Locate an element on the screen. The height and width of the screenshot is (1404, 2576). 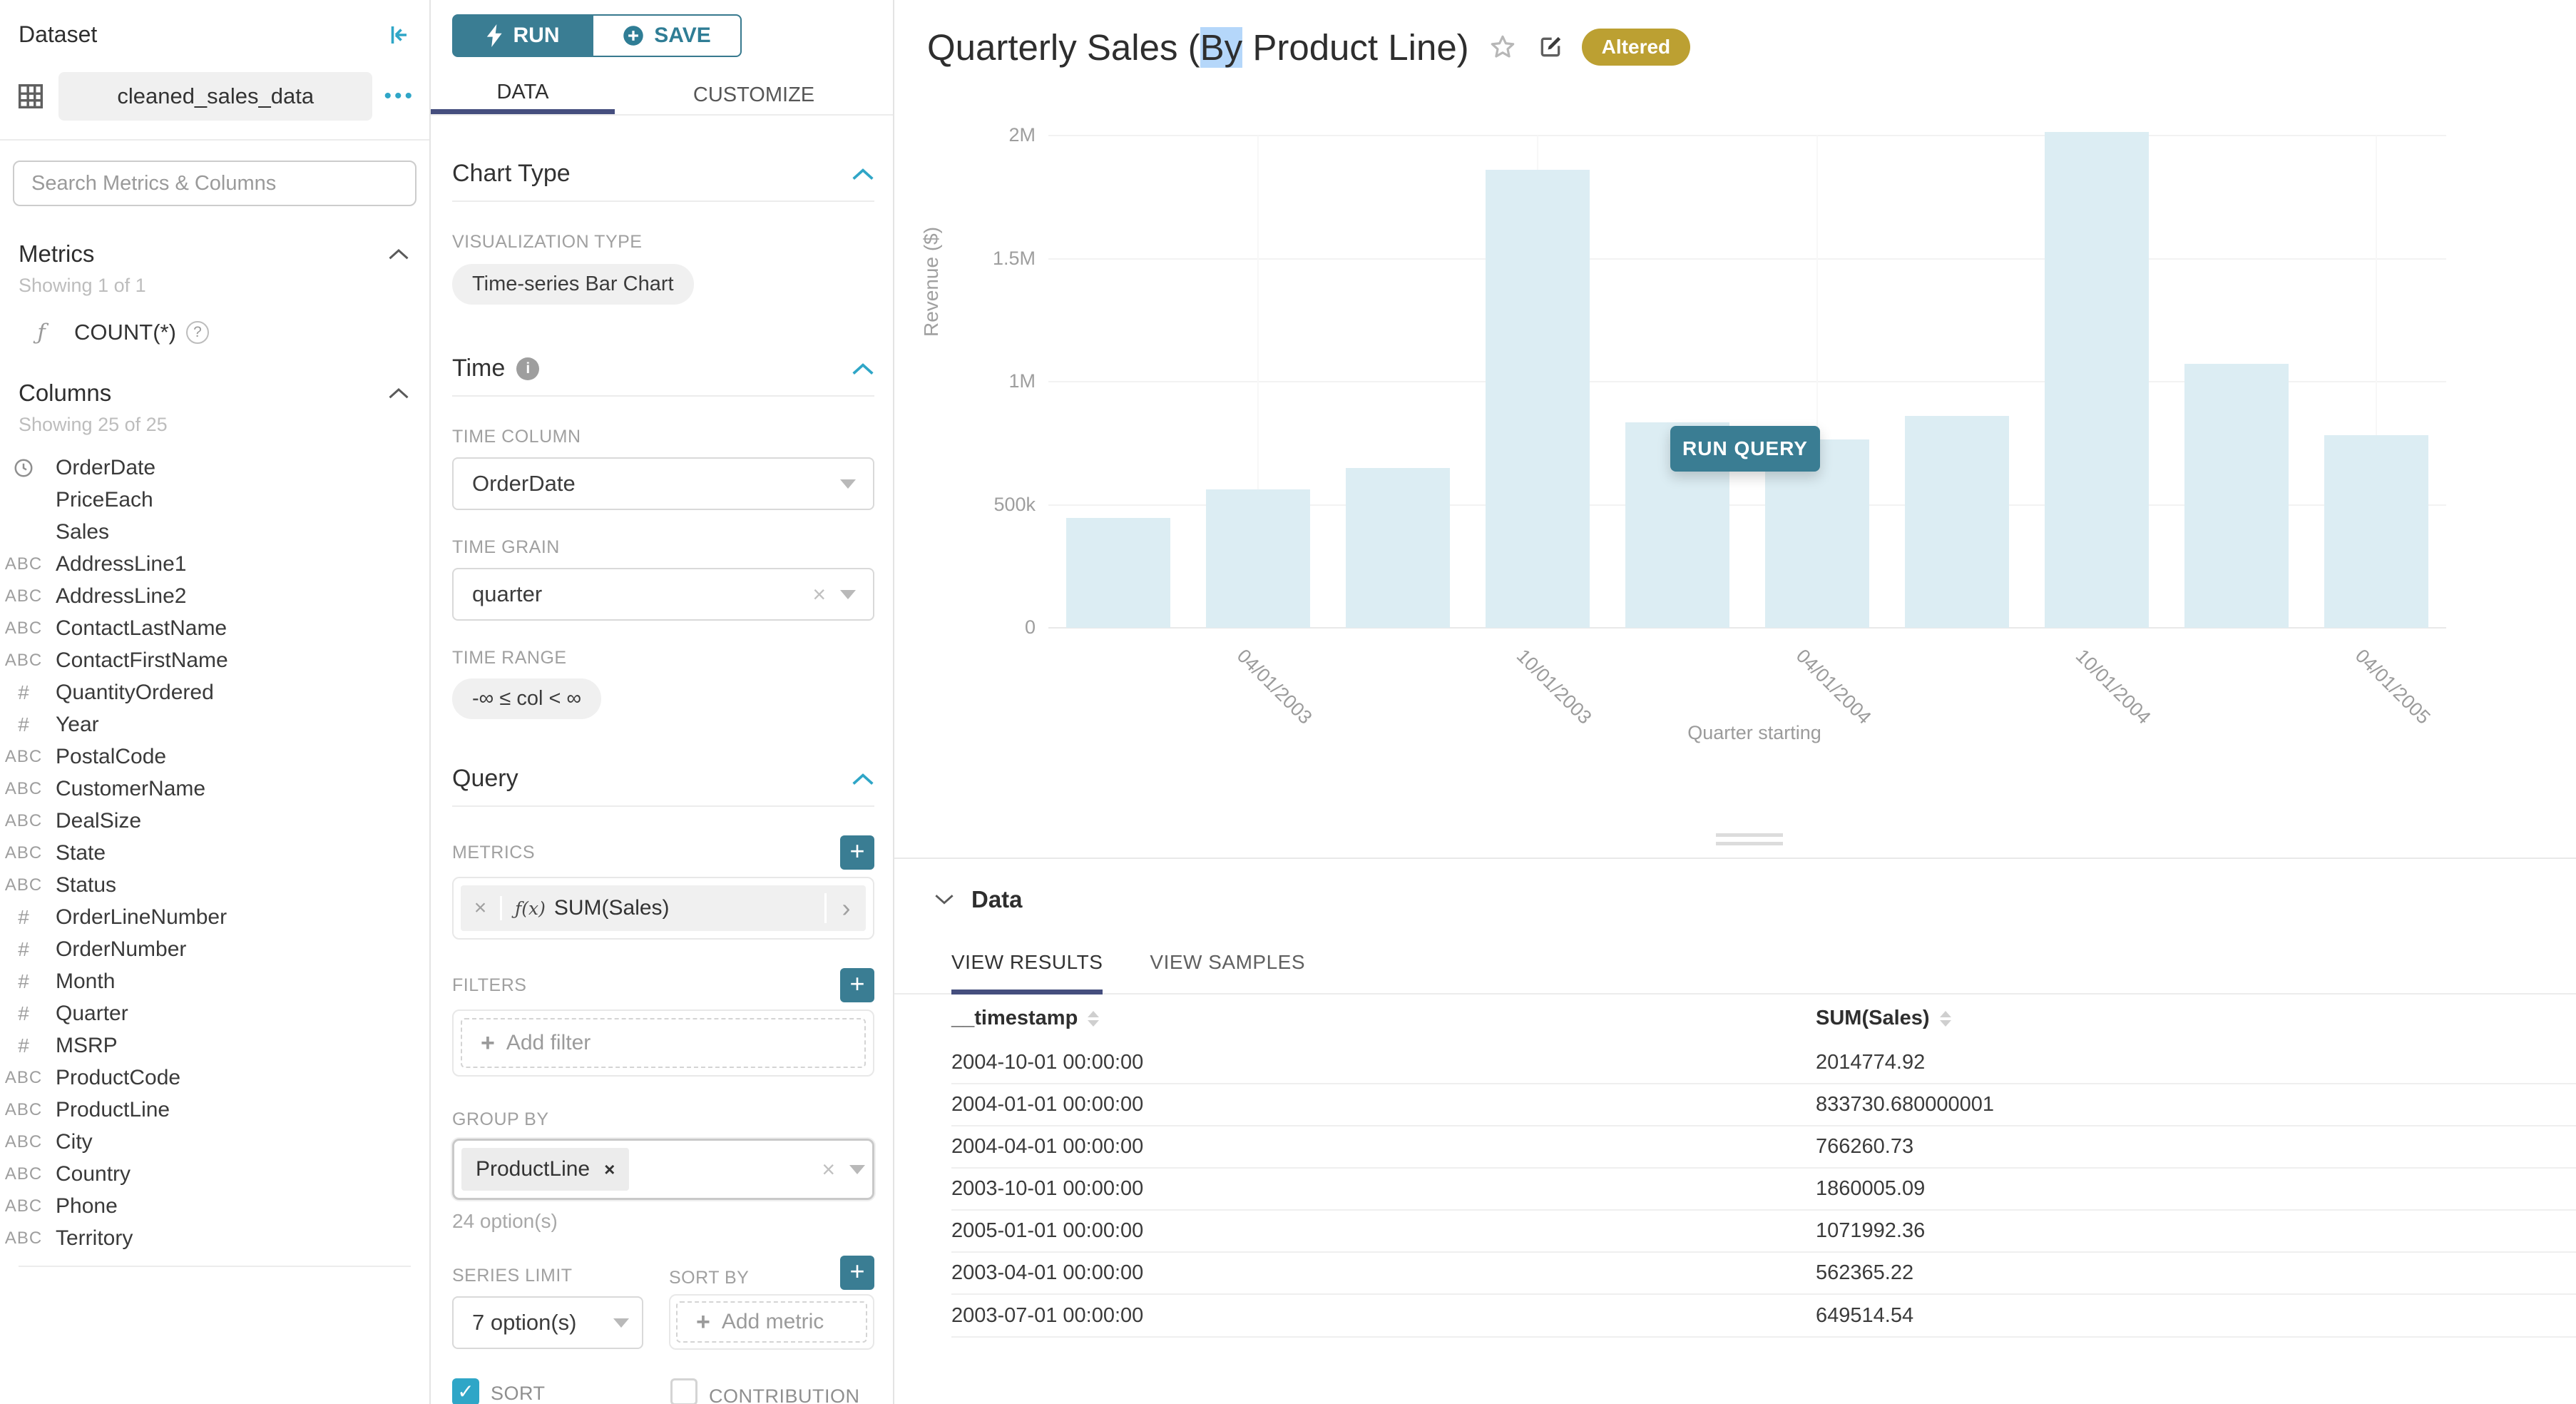
data-panel-toggle: Data is located at coordinates (1735, 899).